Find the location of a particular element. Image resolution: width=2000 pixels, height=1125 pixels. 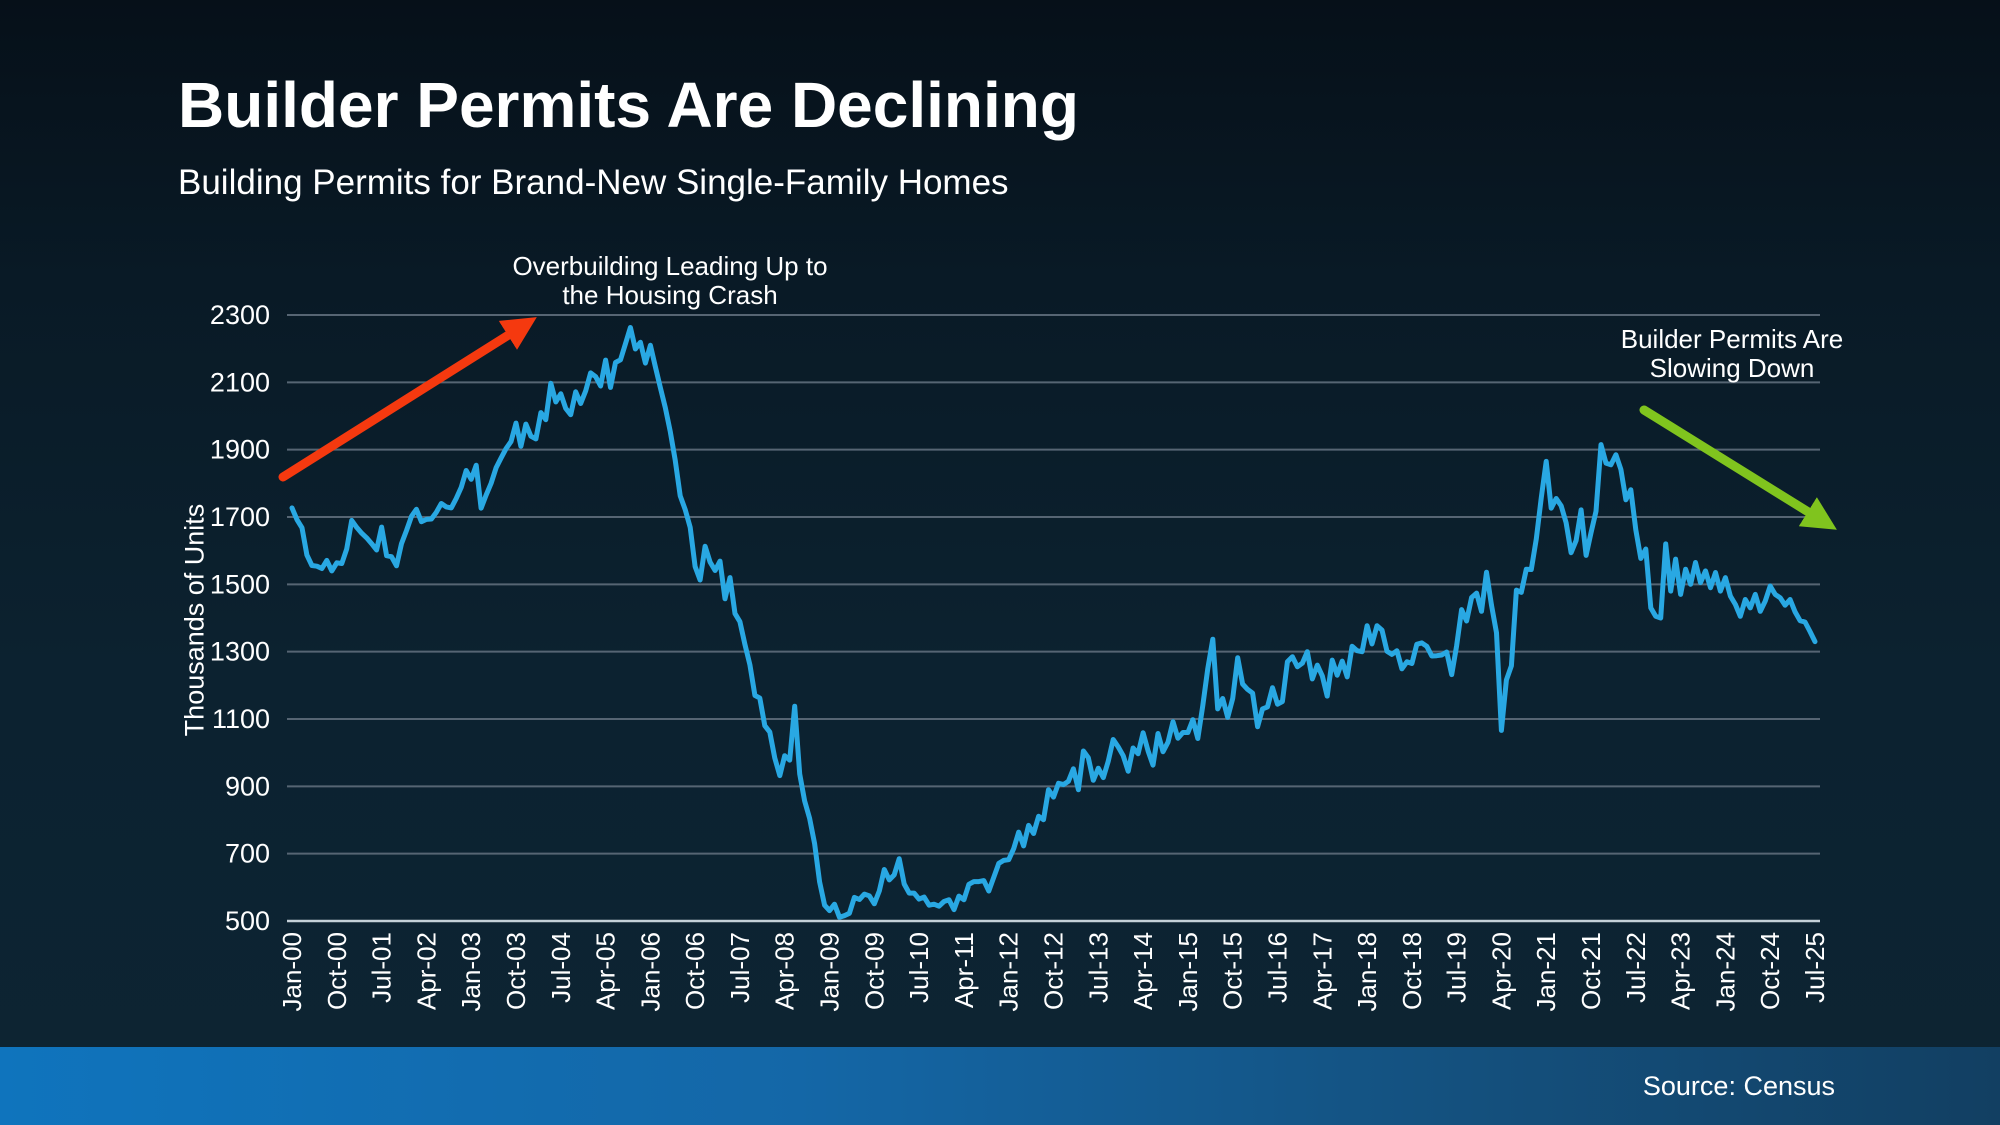

y-tick-label: 2300 is located at coordinates (240, 315).